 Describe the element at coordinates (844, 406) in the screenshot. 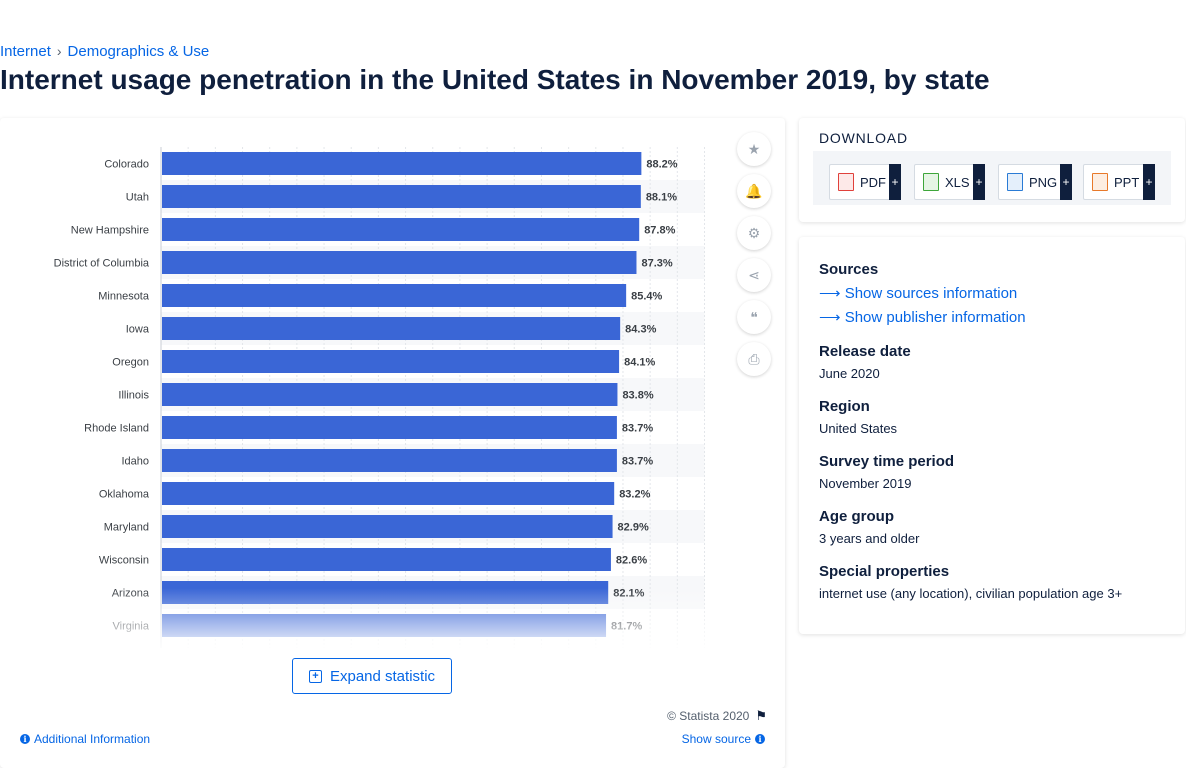

I see `region-heading: Region` at that location.